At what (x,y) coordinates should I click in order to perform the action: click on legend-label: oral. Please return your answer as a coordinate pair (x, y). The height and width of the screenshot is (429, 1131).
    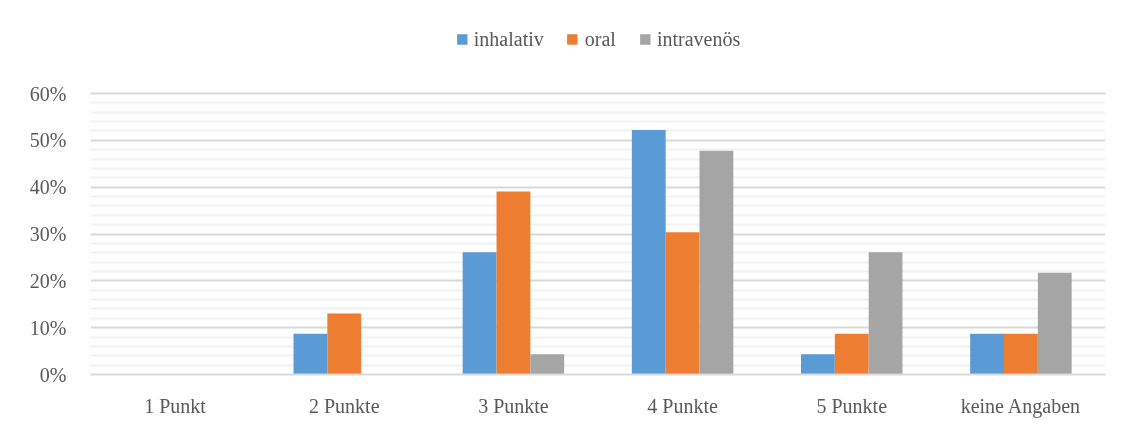
    Looking at the image, I should click on (600, 39).